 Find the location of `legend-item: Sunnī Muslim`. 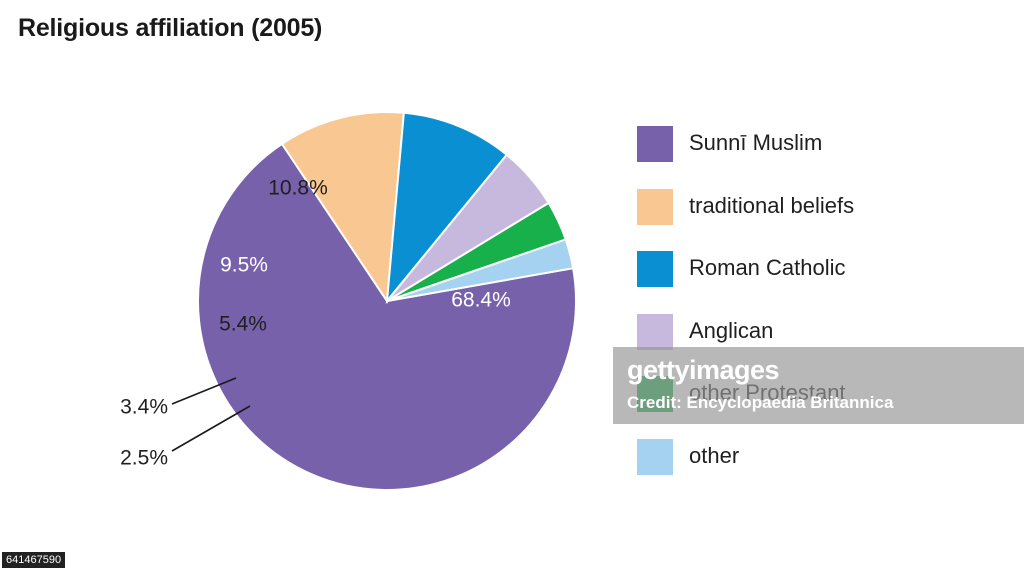

legend-item: Sunnī Muslim is located at coordinates (827, 144).